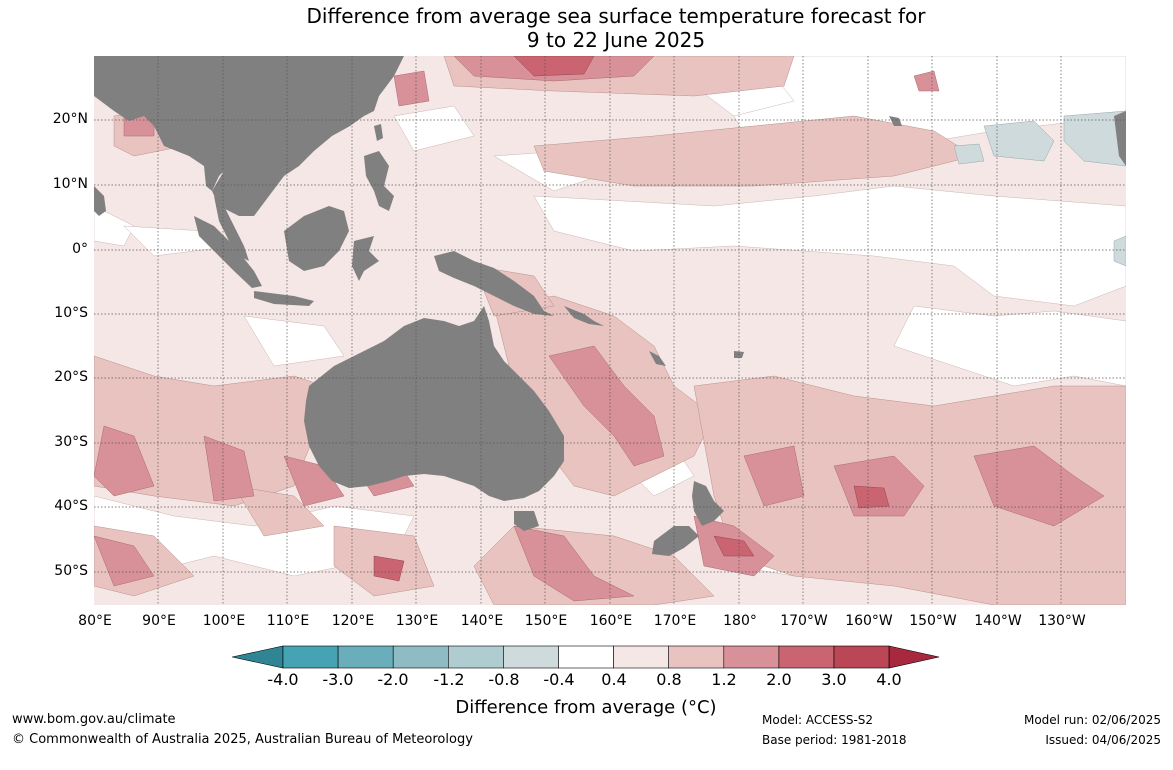 This screenshot has width=1173, height=770. I want to click on borneo, so click(316, 238).